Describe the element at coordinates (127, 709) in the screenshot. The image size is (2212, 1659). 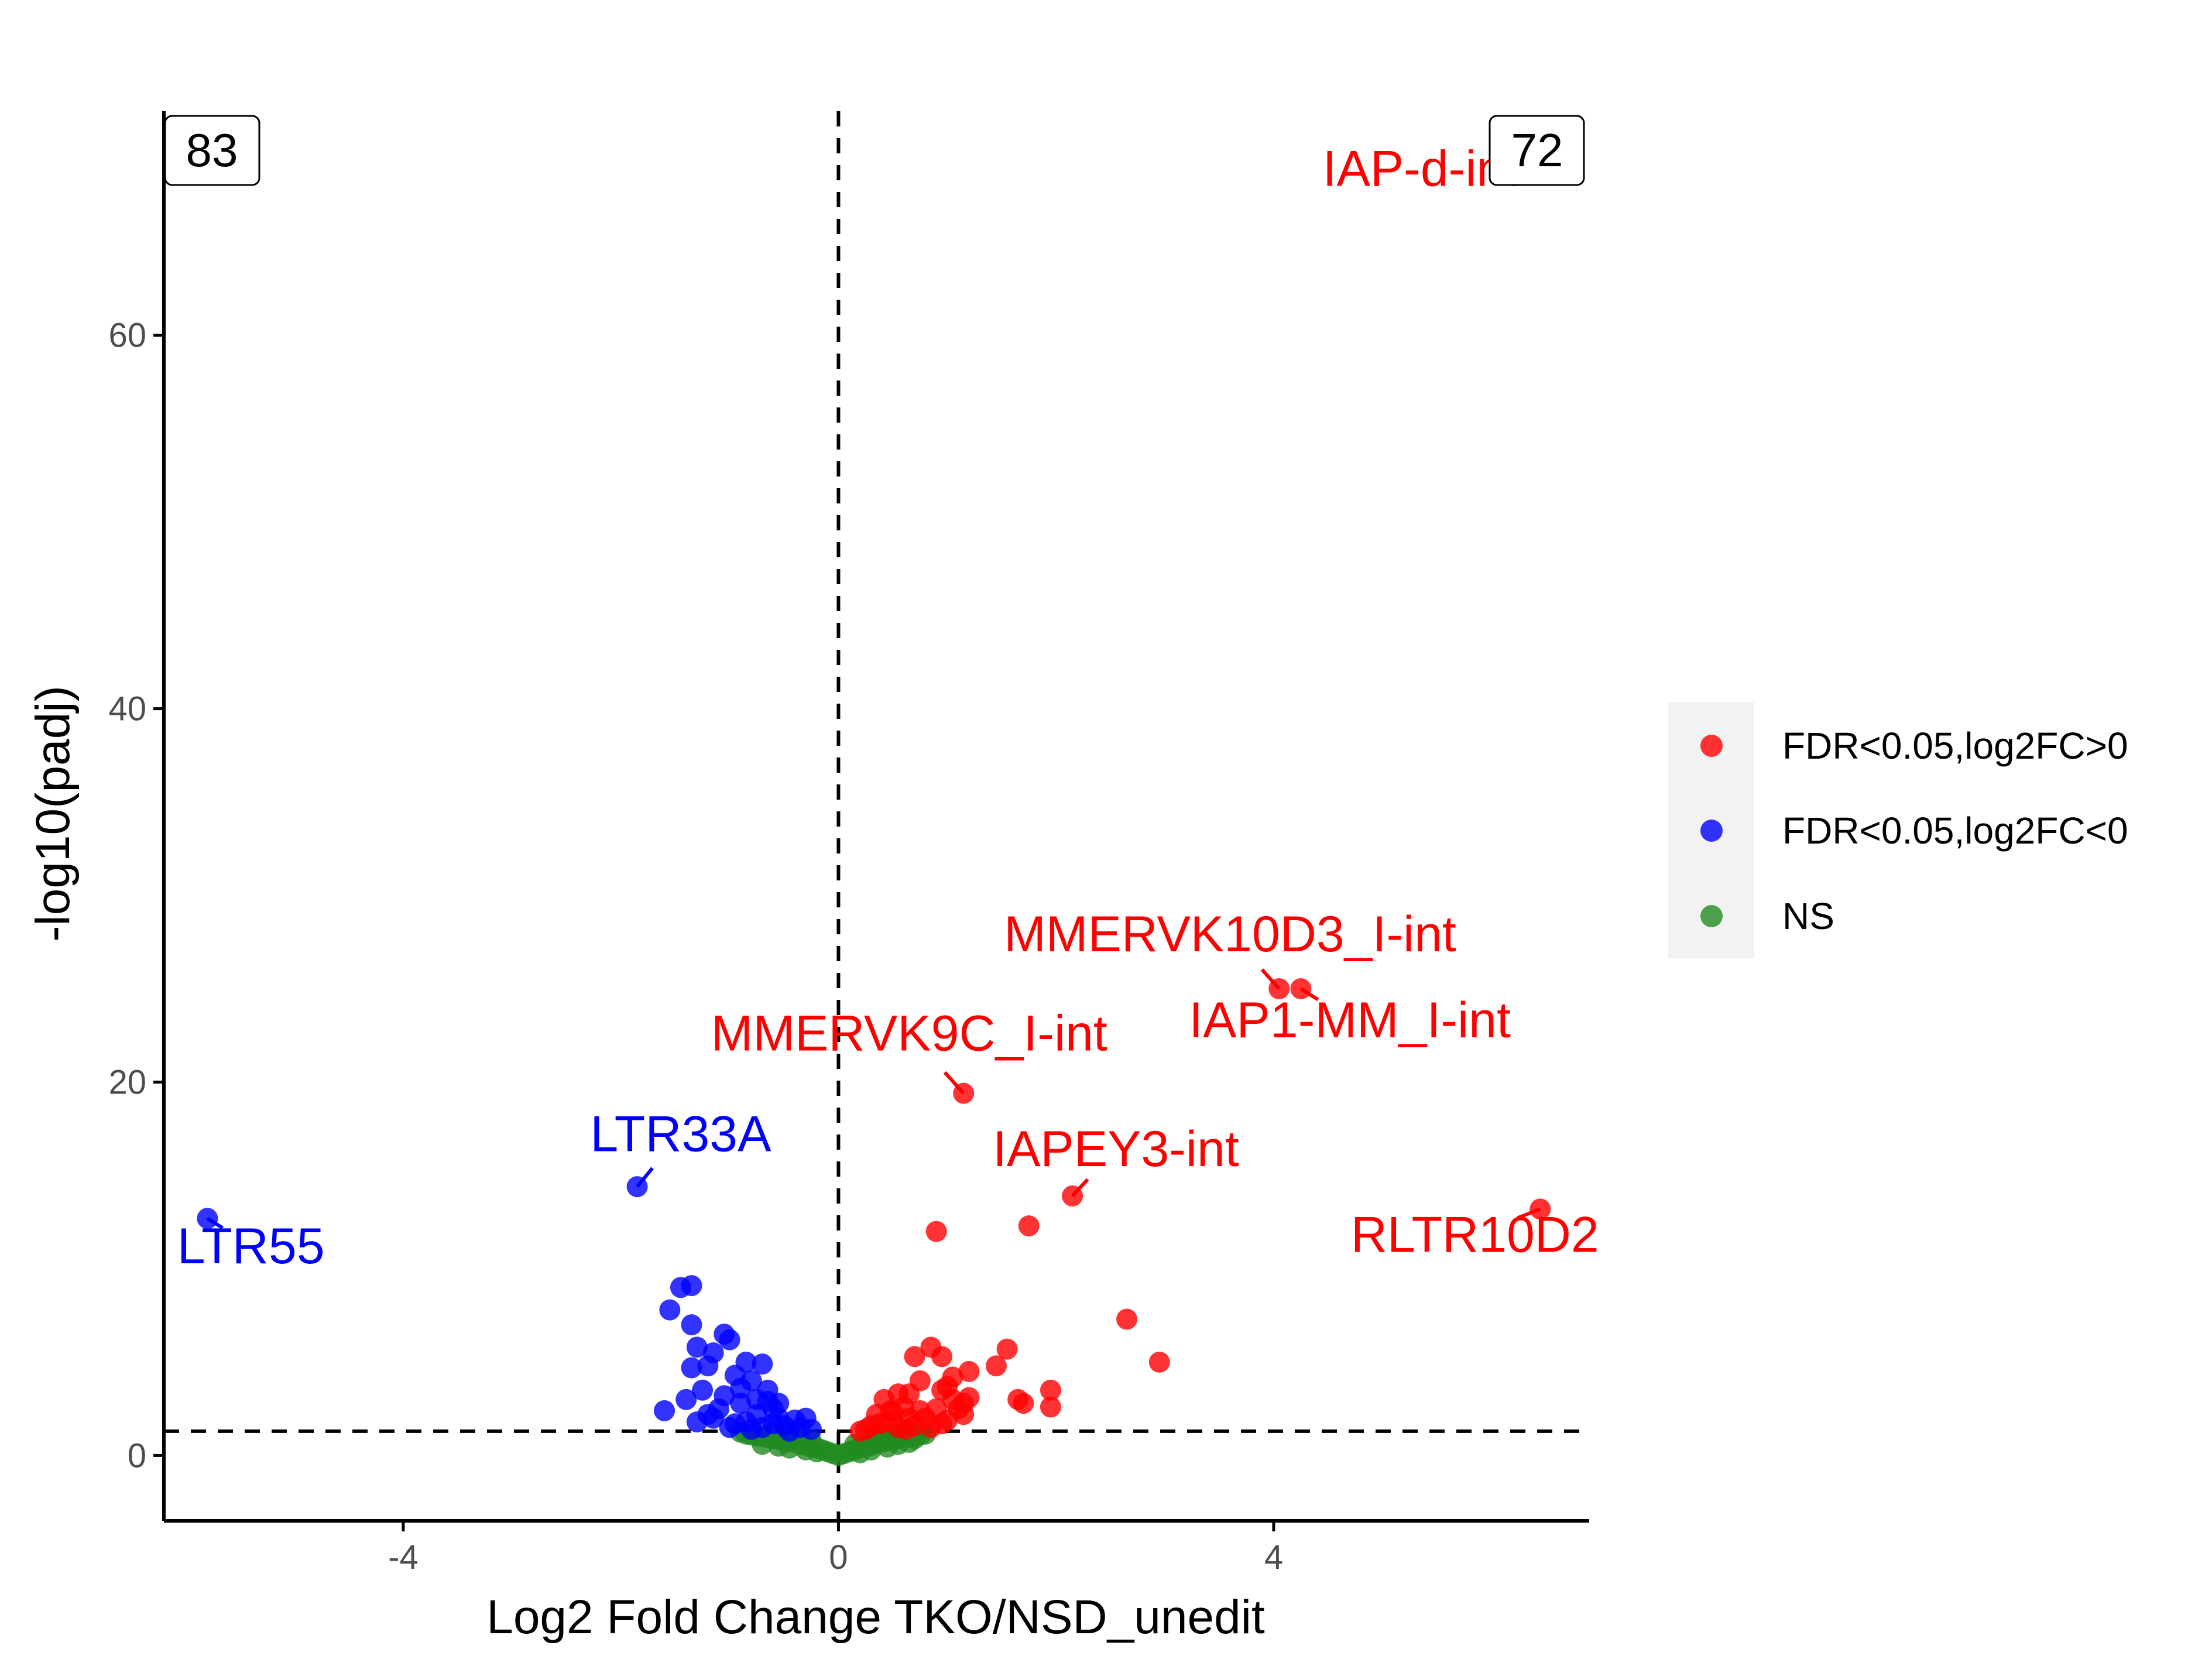
I see `y-tick-label: 40` at that location.